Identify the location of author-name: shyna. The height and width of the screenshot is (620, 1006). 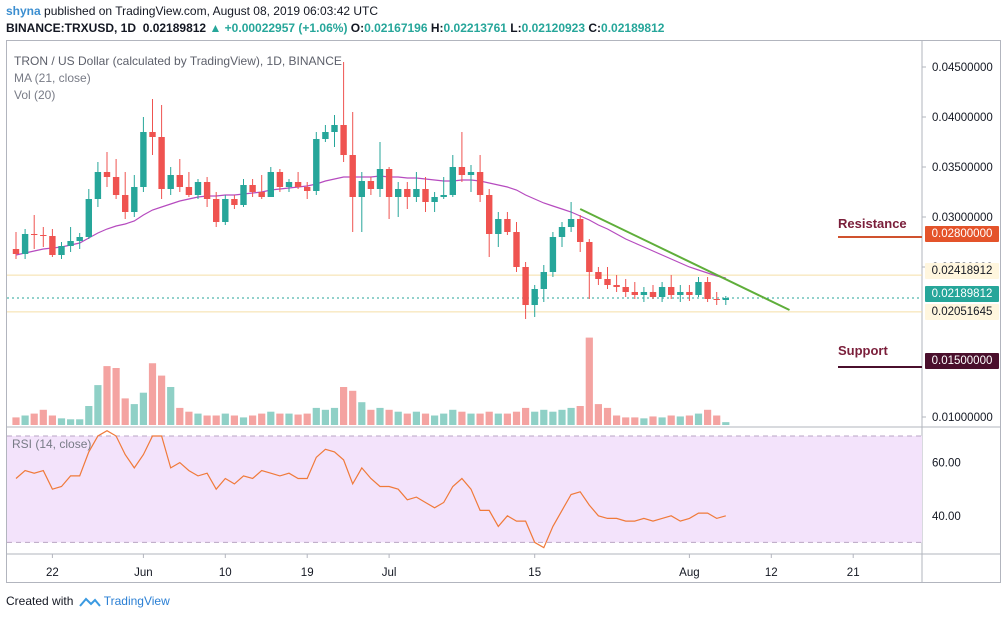
(23, 11).